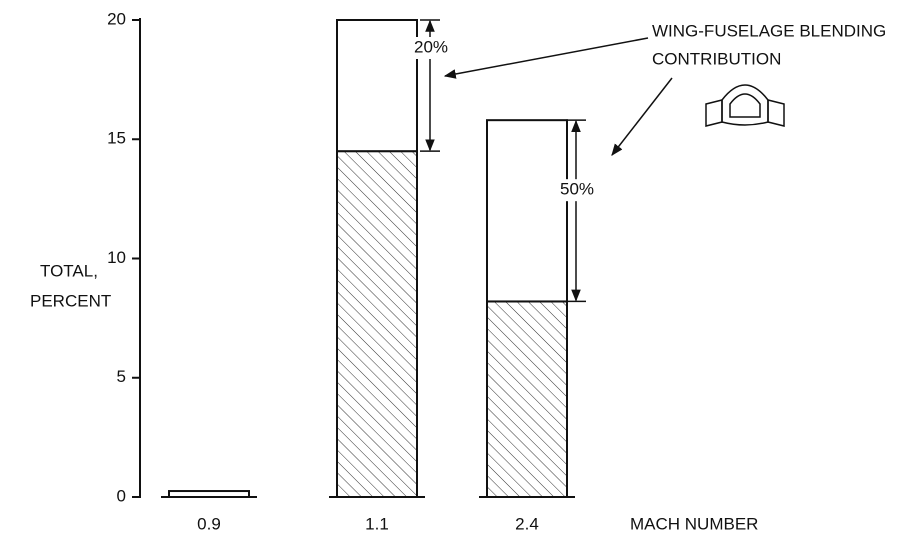 The image size is (923, 546). I want to click on y-tick-label: 15, so click(116, 138).